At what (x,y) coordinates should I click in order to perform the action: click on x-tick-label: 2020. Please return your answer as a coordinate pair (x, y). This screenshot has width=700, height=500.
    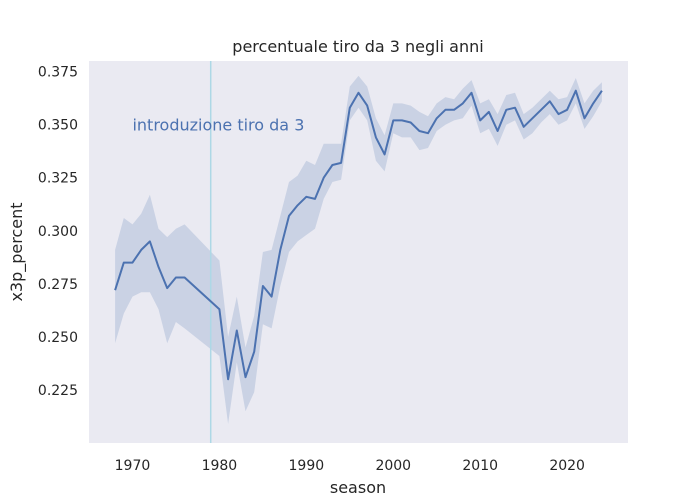
    Looking at the image, I should click on (567, 466).